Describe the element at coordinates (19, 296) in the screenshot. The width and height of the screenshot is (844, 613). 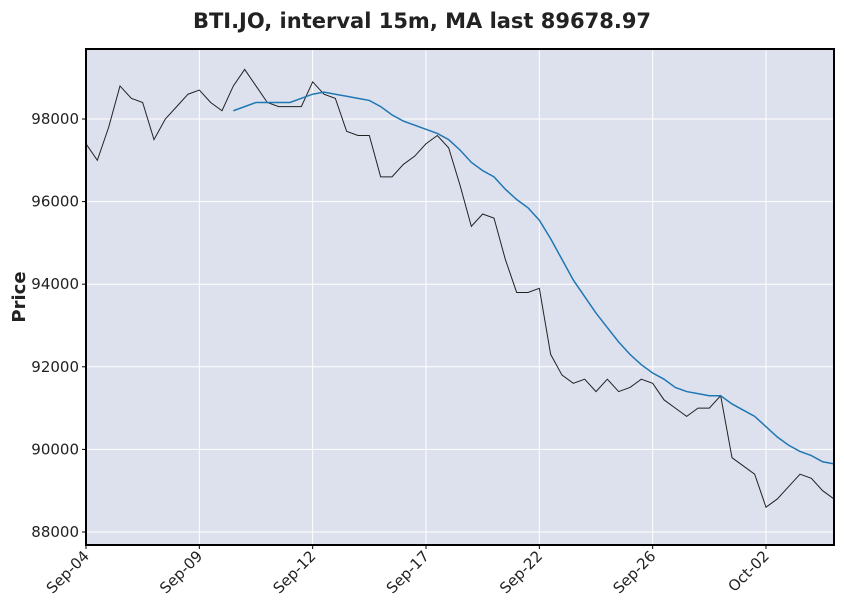
I see `y-axis-label: Price` at that location.